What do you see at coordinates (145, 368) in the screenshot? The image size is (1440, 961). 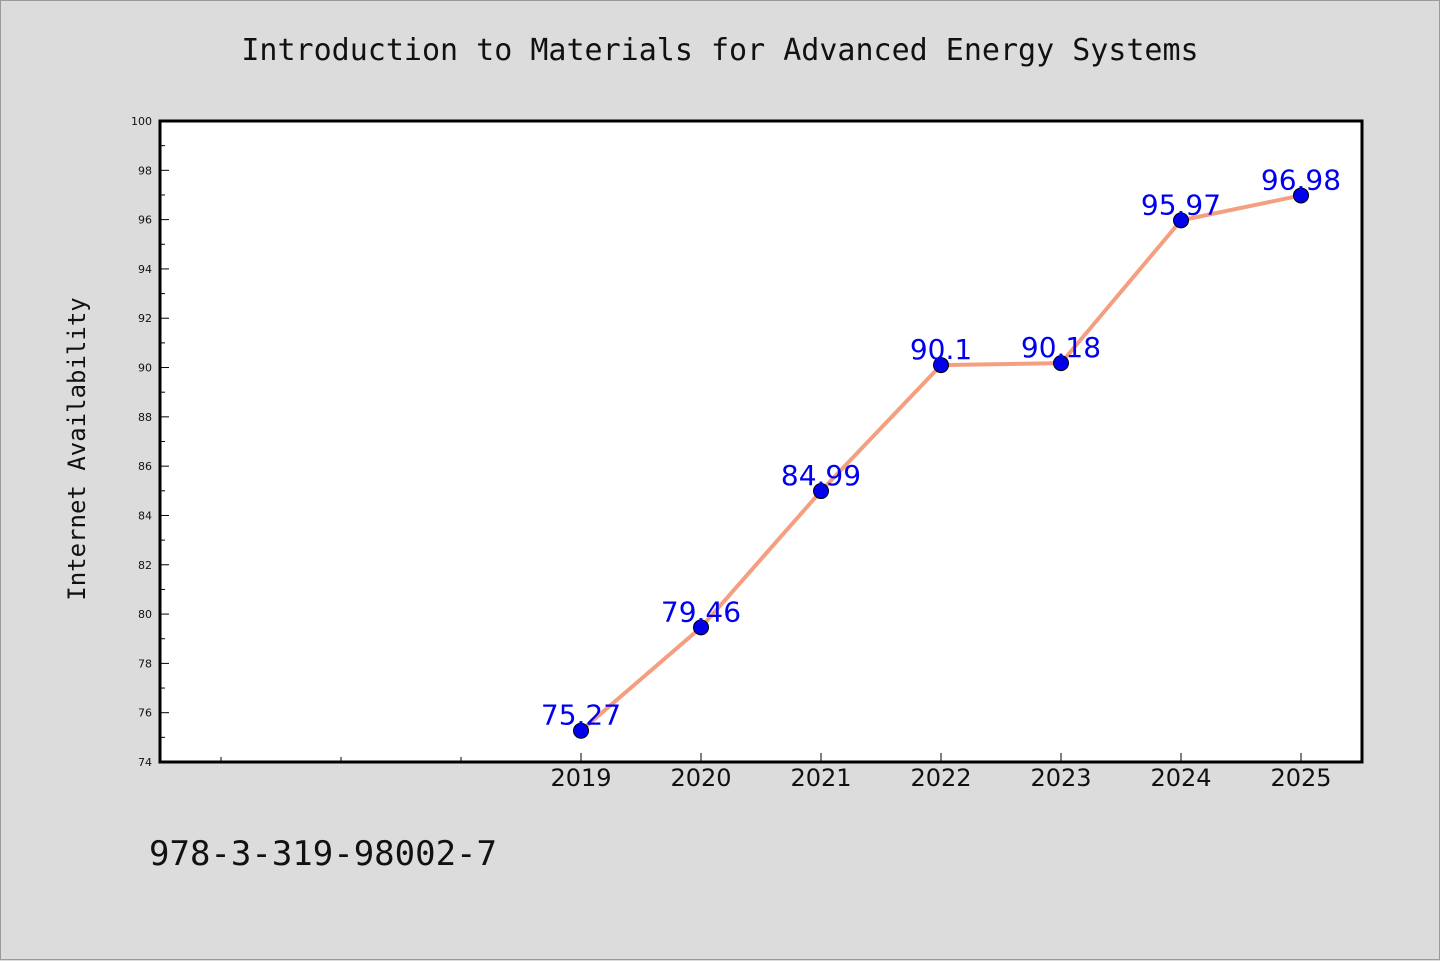 I see `y-tick-label: 90` at bounding box center [145, 368].